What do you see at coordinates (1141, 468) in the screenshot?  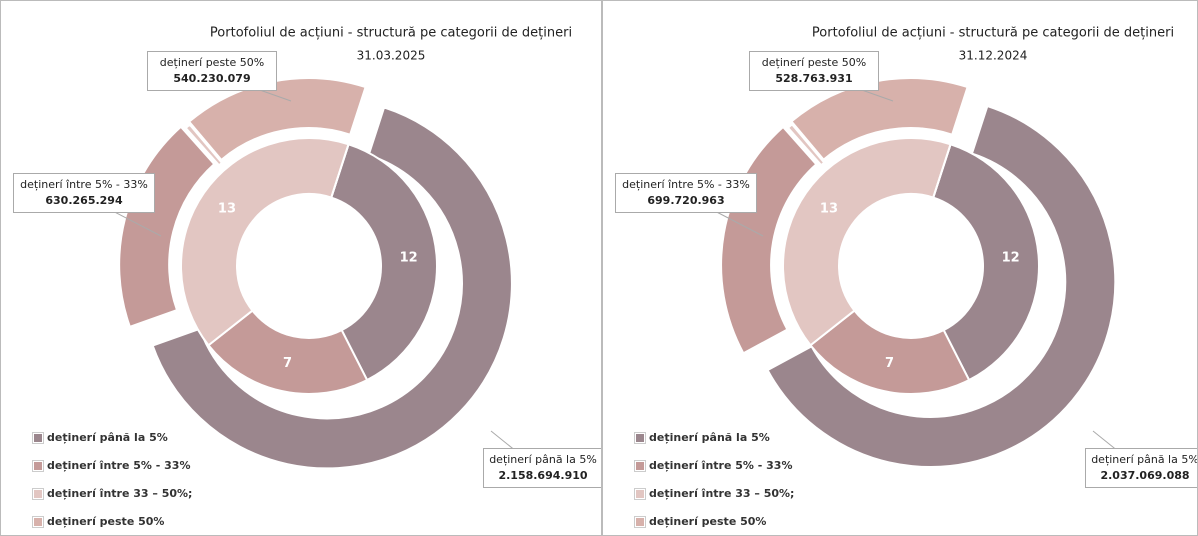 I see `data-label: deținerí până la 5% 2.037.069.088` at bounding box center [1141, 468].